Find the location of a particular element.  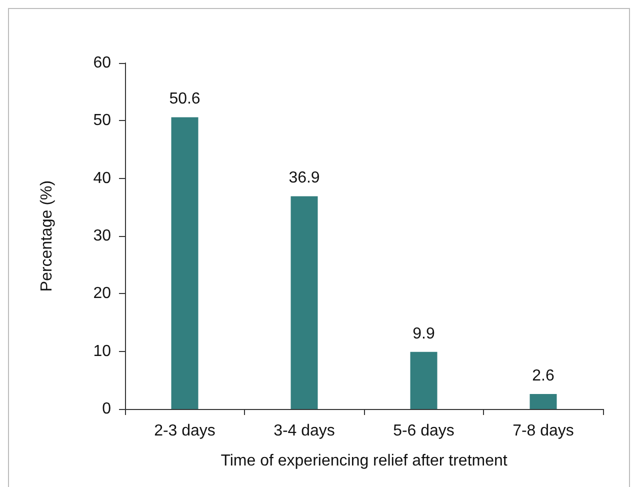

x-tick-label: 3-4 days is located at coordinates (304, 431).